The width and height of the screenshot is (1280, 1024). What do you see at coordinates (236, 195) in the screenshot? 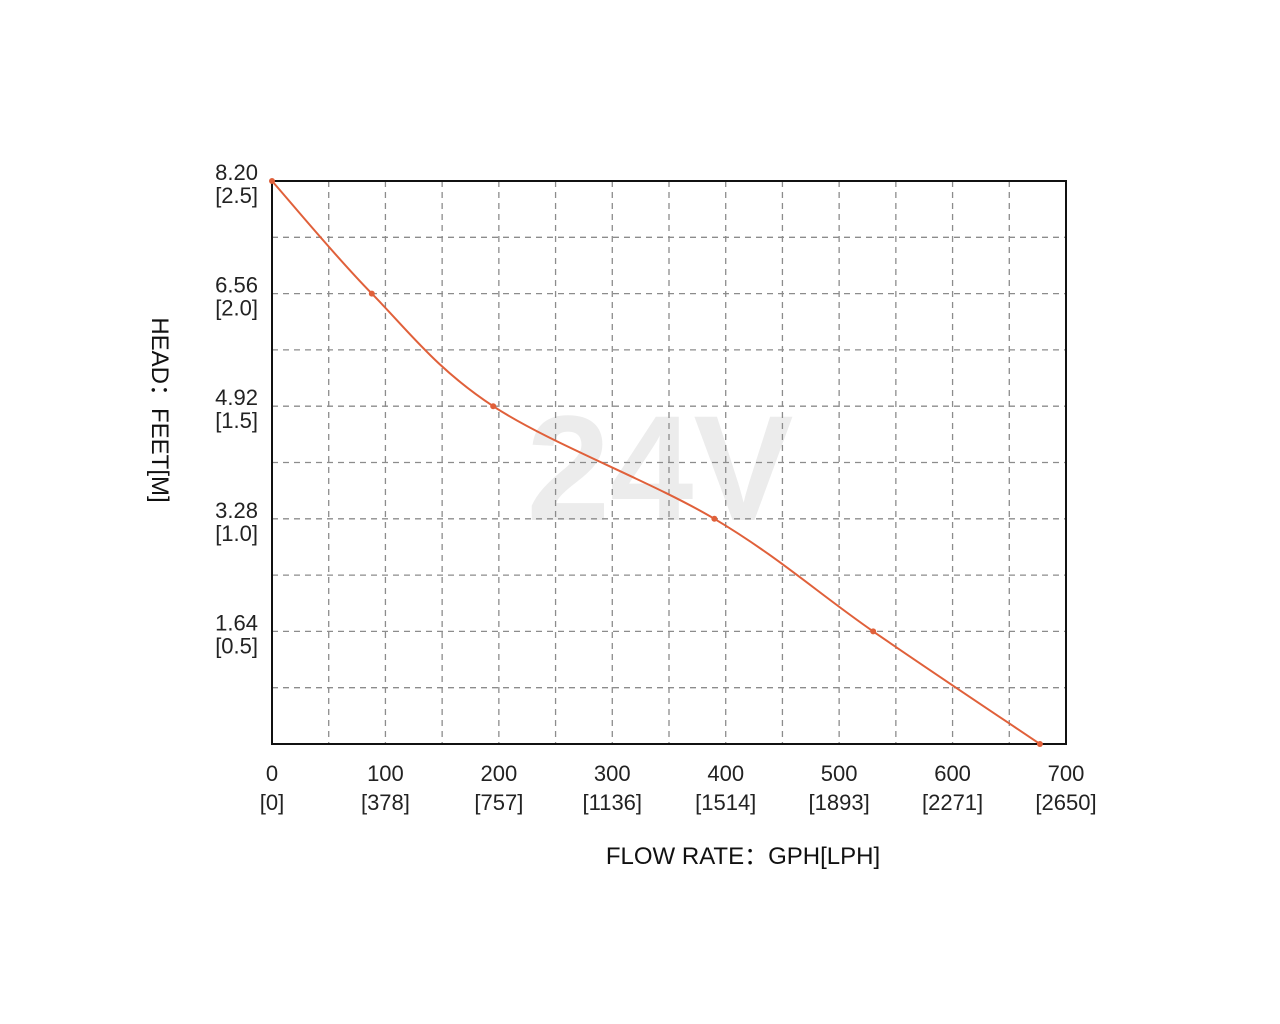
I see `y-tick-sublabel: [2.5]` at bounding box center [236, 195].